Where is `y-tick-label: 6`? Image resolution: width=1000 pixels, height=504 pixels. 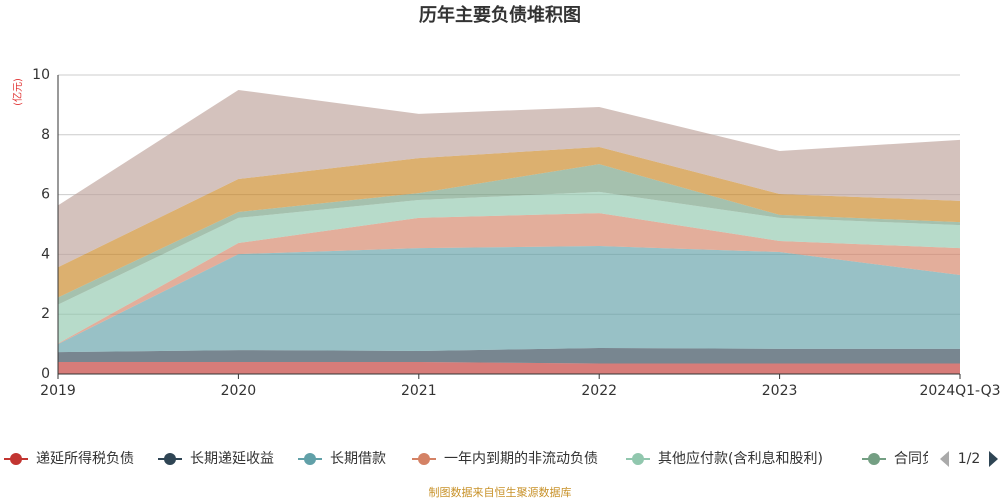 y-tick-label: 6 is located at coordinates (45, 195).